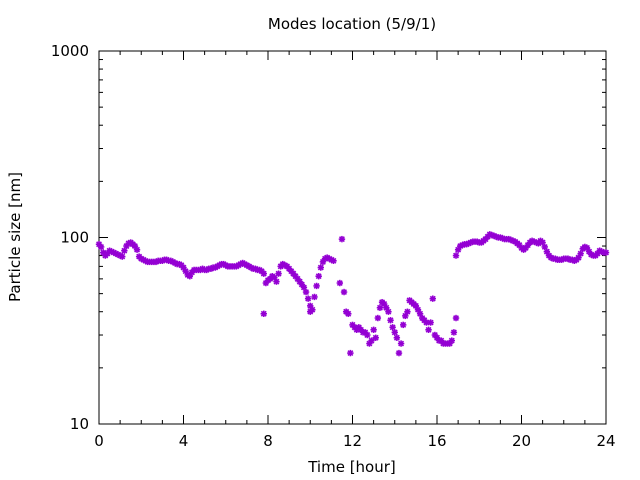 Image resolution: width=640 pixels, height=480 pixels. I want to click on y-axis-label: Particle size [nm], so click(15, 237).